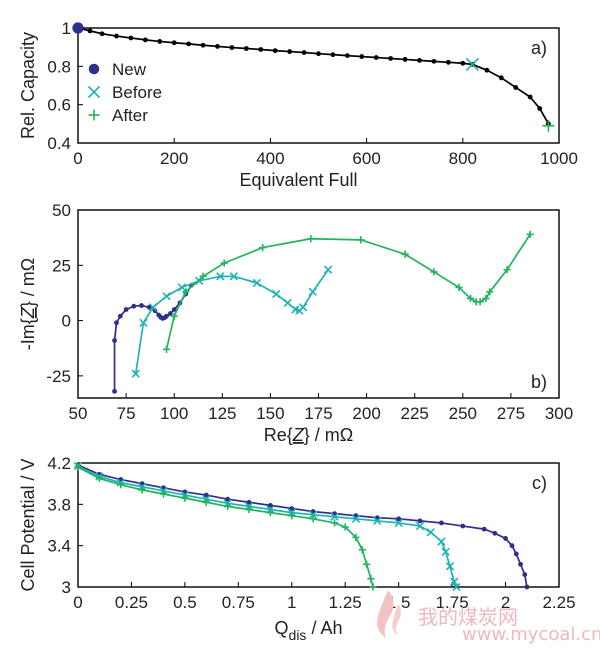 The height and width of the screenshot is (657, 600). I want to click on y-tick-label: 3.8, so click(59, 504).